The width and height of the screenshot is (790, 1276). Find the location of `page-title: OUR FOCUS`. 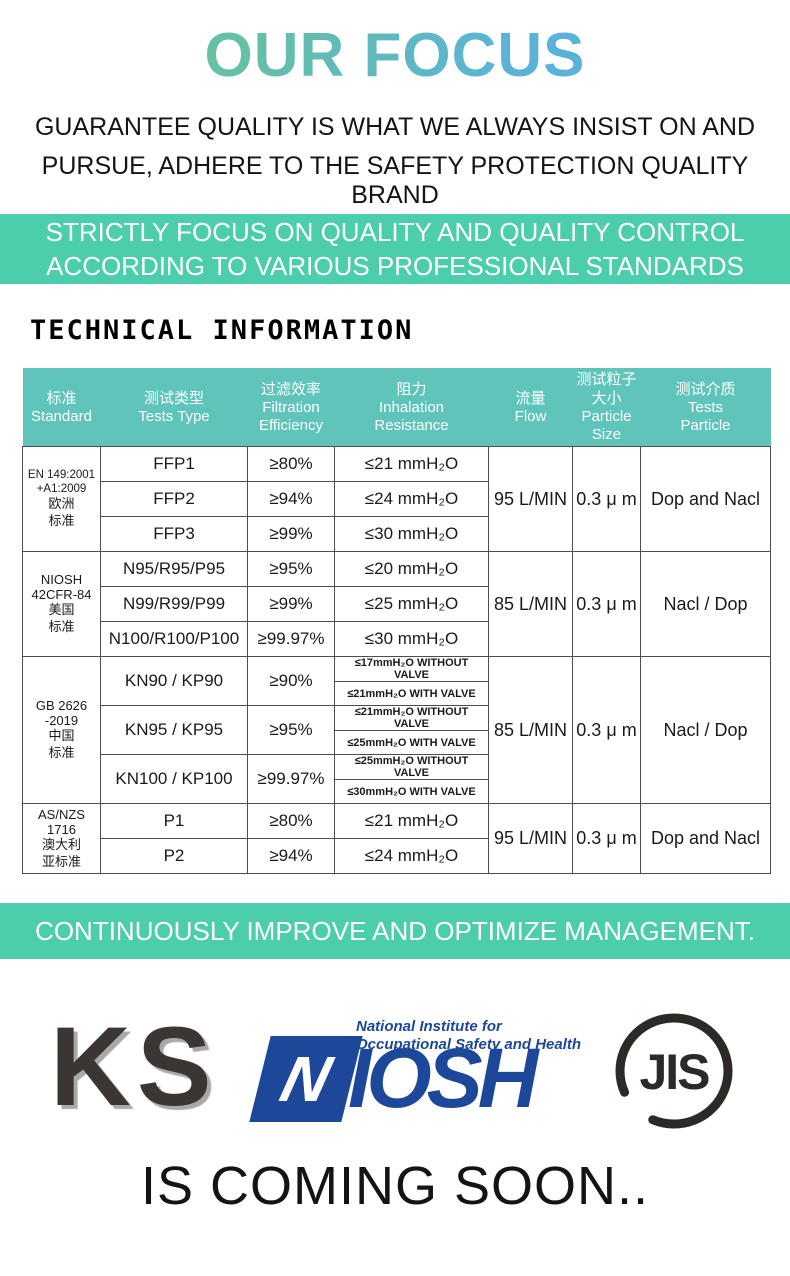

page-title: OUR FOCUS is located at coordinates (395, 55).